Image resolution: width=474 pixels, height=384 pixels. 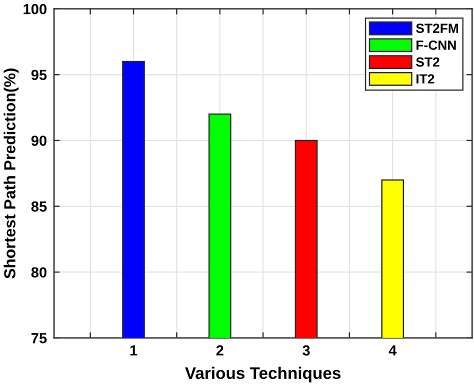 What do you see at coordinates (263, 374) in the screenshot?
I see `x-axis-title: Various Techniques` at bounding box center [263, 374].